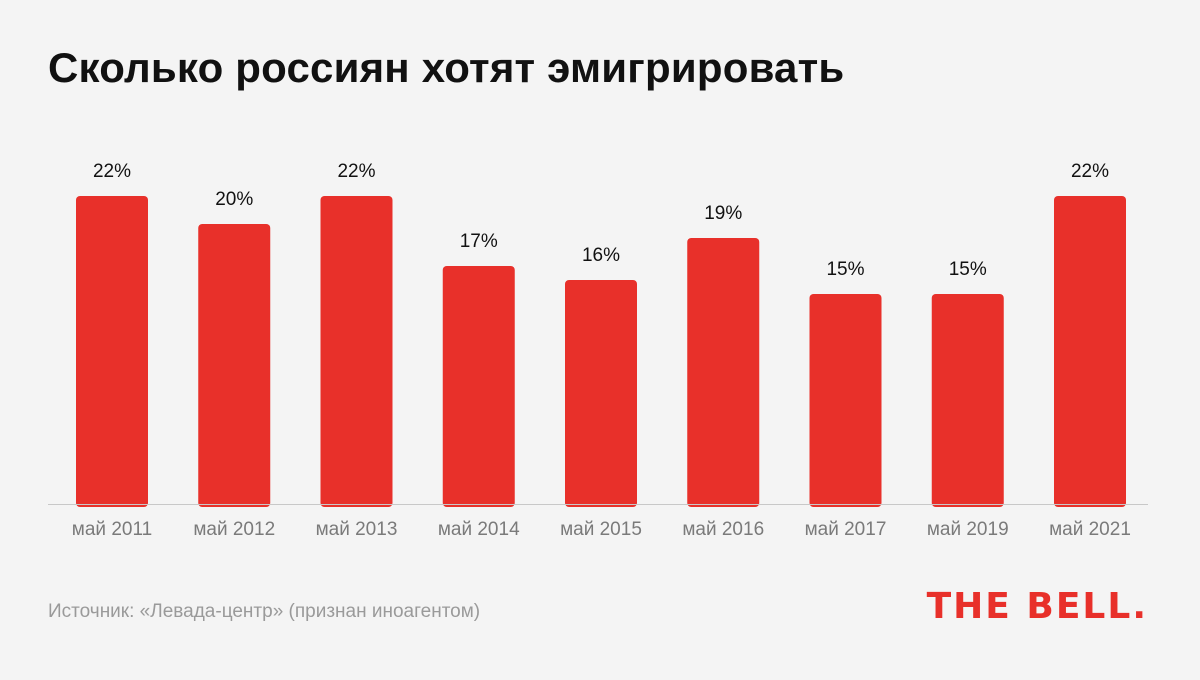 This screenshot has width=1200, height=680. What do you see at coordinates (234, 199) in the screenshot?
I see `value-label: 20%` at bounding box center [234, 199].